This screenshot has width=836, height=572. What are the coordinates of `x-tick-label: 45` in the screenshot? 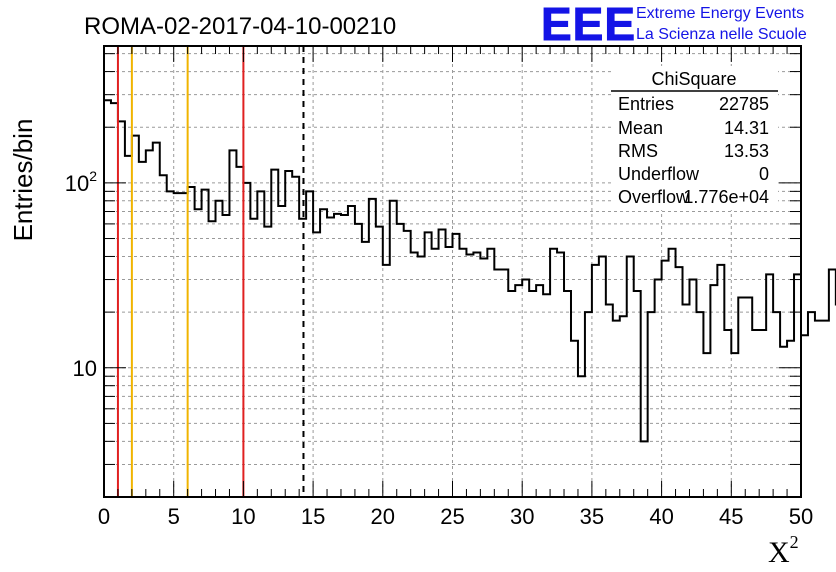 It's located at (731, 516).